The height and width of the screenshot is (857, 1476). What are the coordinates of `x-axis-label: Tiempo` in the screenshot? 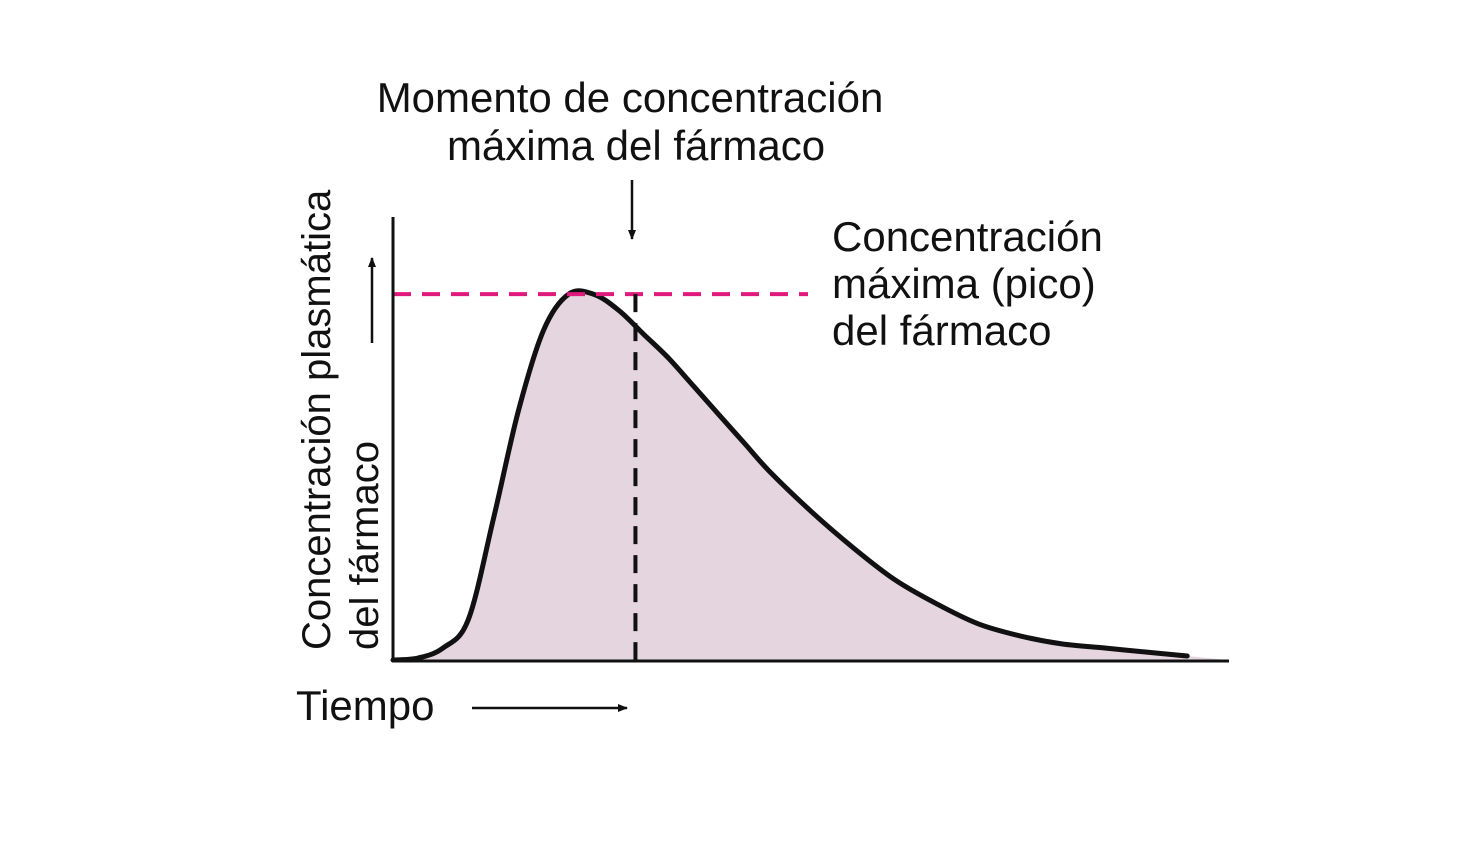 It's located at (365, 705).